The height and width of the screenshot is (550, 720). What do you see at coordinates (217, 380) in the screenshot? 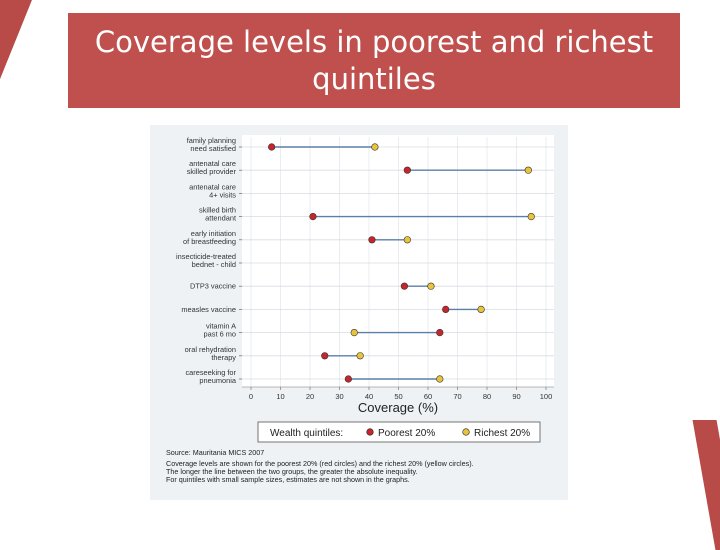
I see `category-label: pneumonia` at bounding box center [217, 380].